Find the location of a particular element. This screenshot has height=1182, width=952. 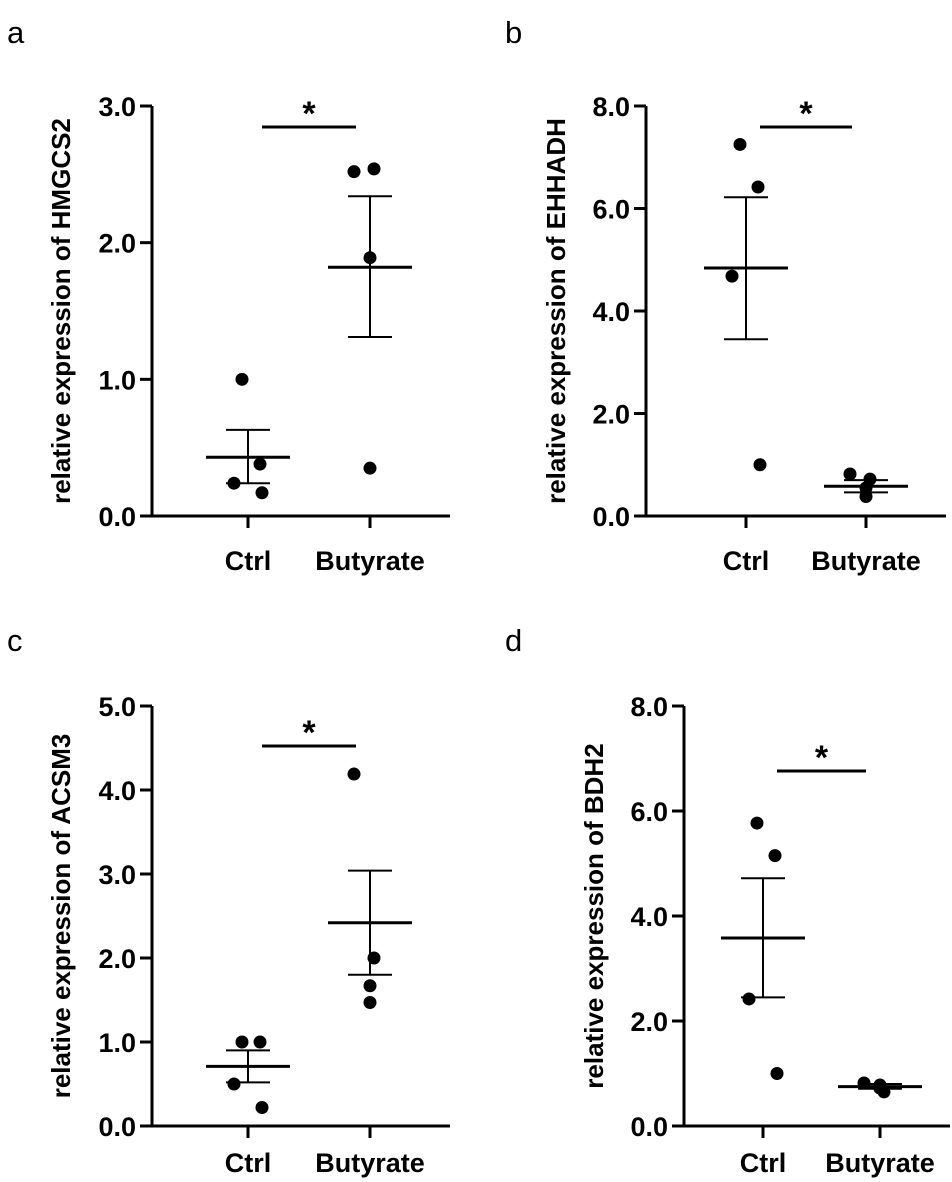

y-axis-label: relative expression of ACSM3 is located at coordinates (61, 916).